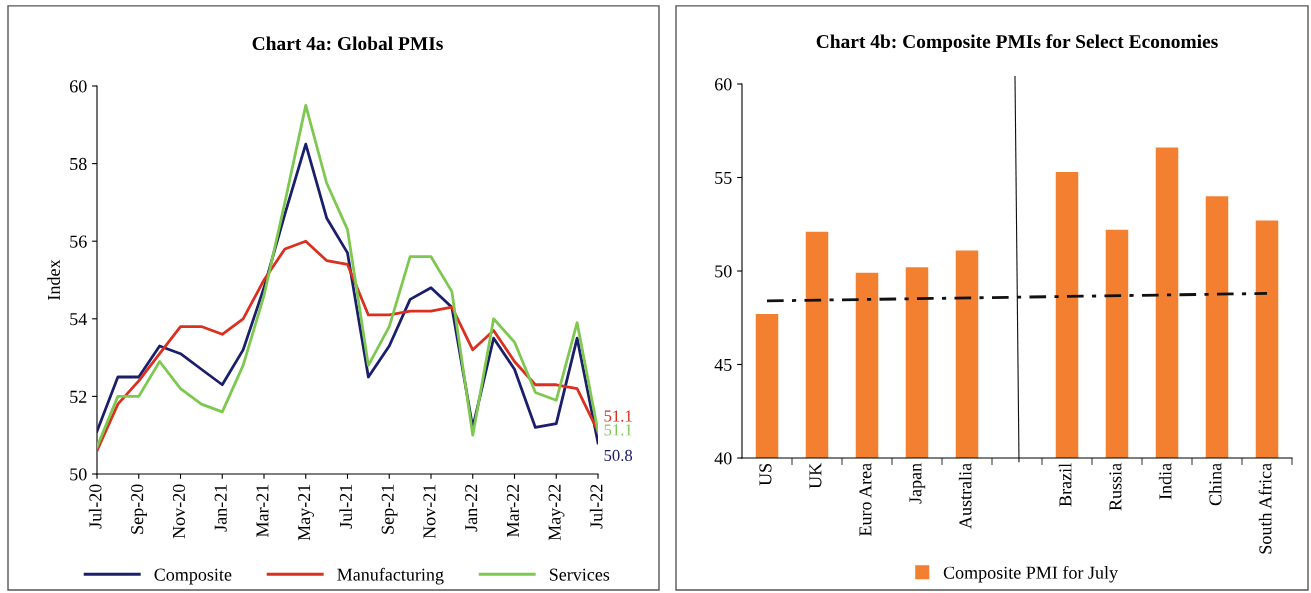  I want to click on legend-label: Services, so click(579, 574).